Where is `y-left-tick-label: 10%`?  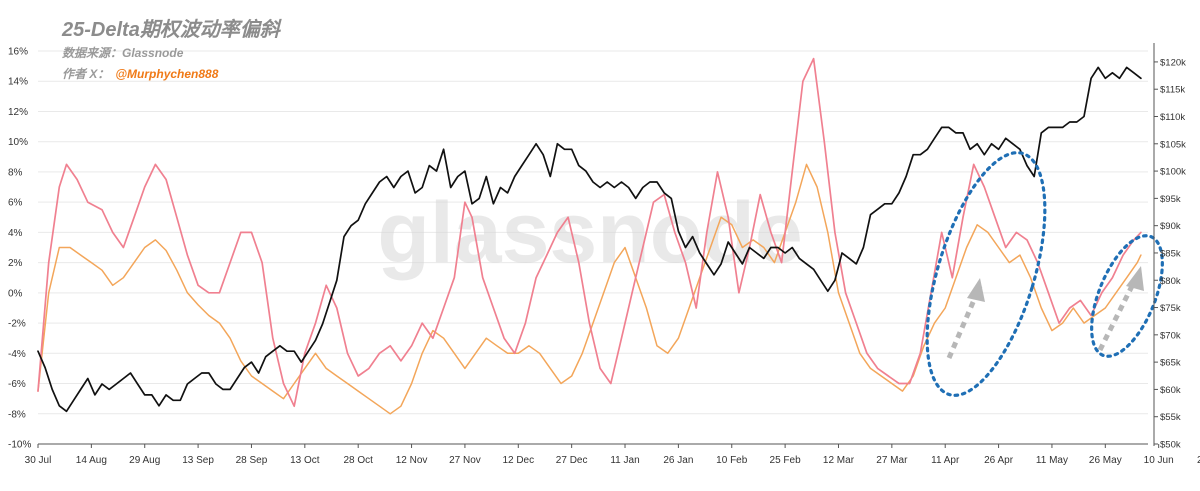 y-left-tick-label: 10% is located at coordinates (18, 142).